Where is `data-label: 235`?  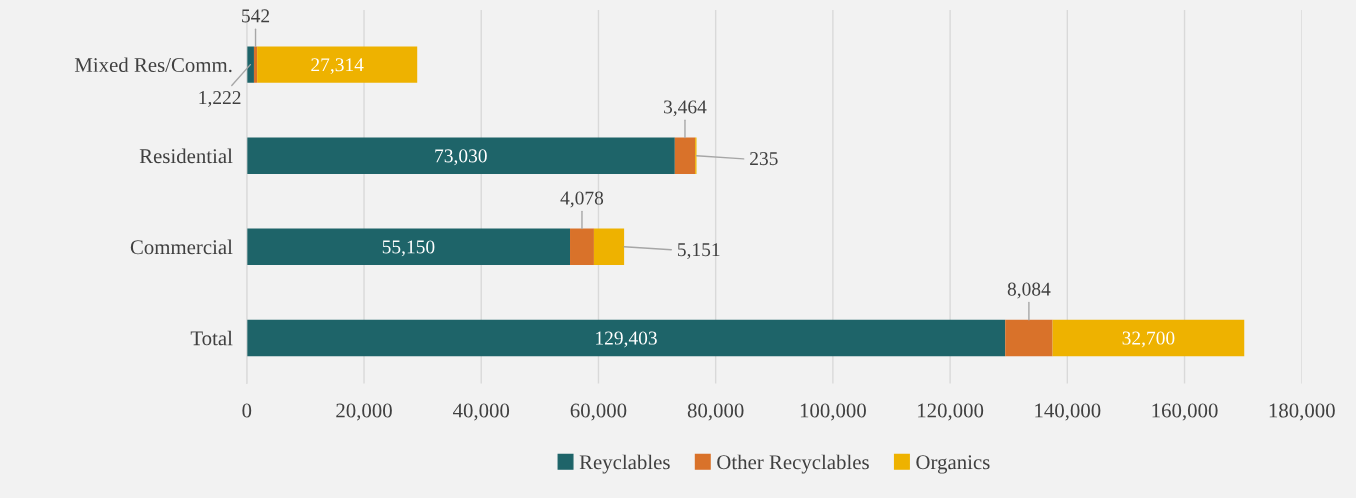
data-label: 235 is located at coordinates (764, 159).